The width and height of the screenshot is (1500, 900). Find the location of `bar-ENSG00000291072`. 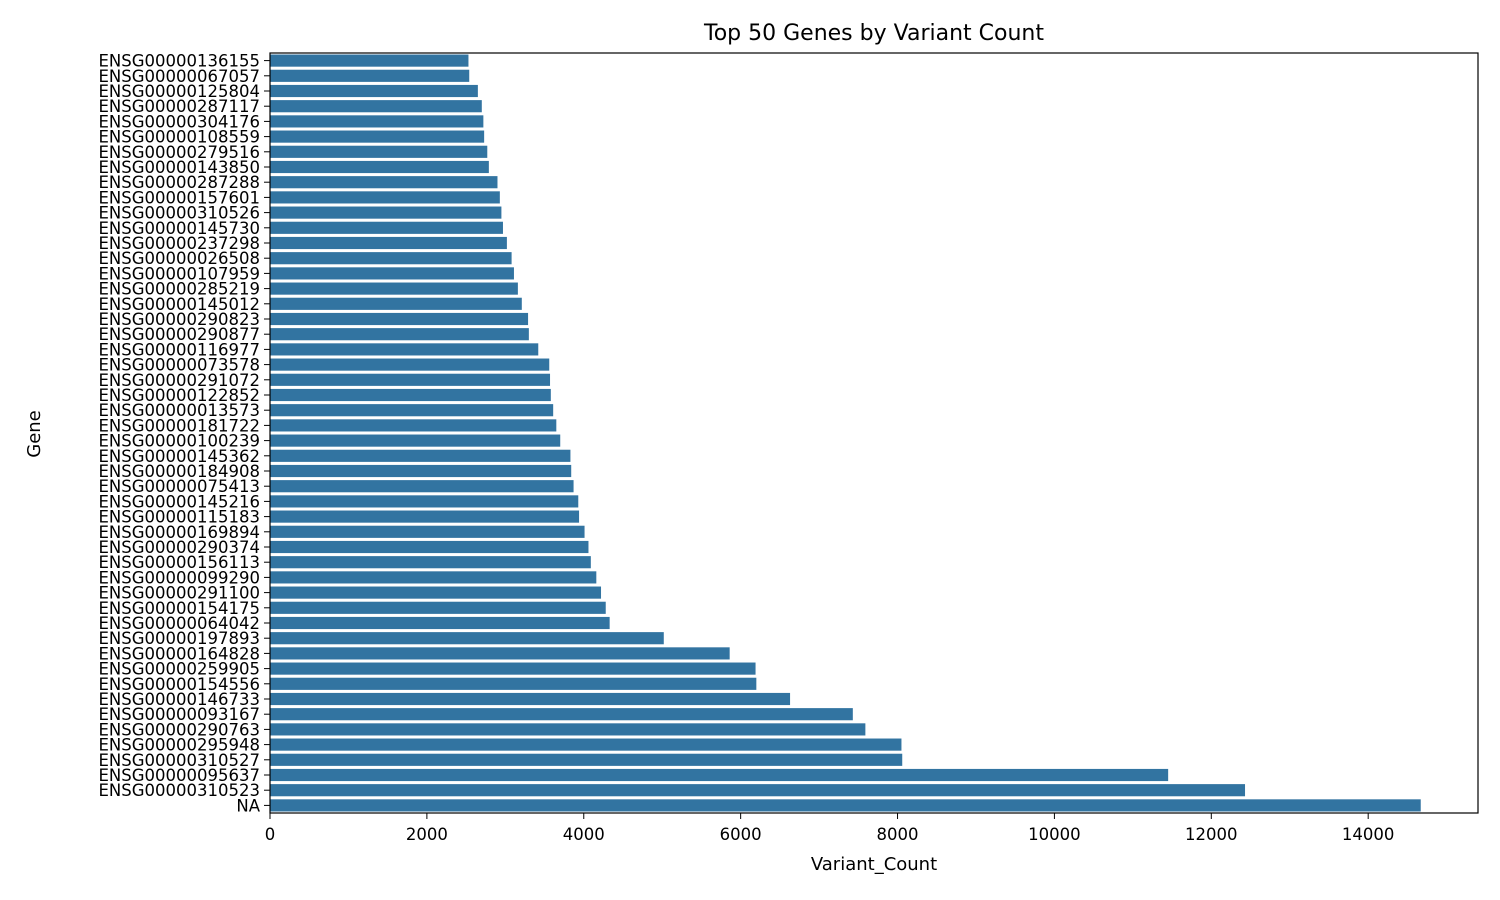

bar-ENSG00000291072 is located at coordinates (410, 379).